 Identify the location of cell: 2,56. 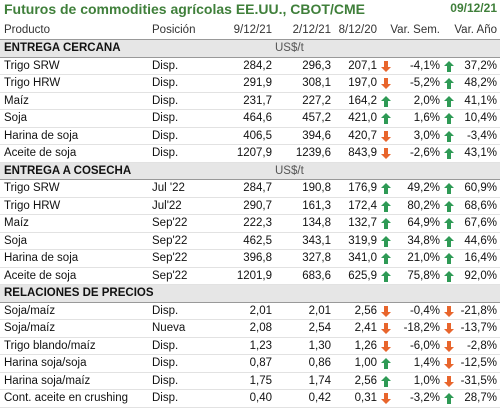
(365, 310).